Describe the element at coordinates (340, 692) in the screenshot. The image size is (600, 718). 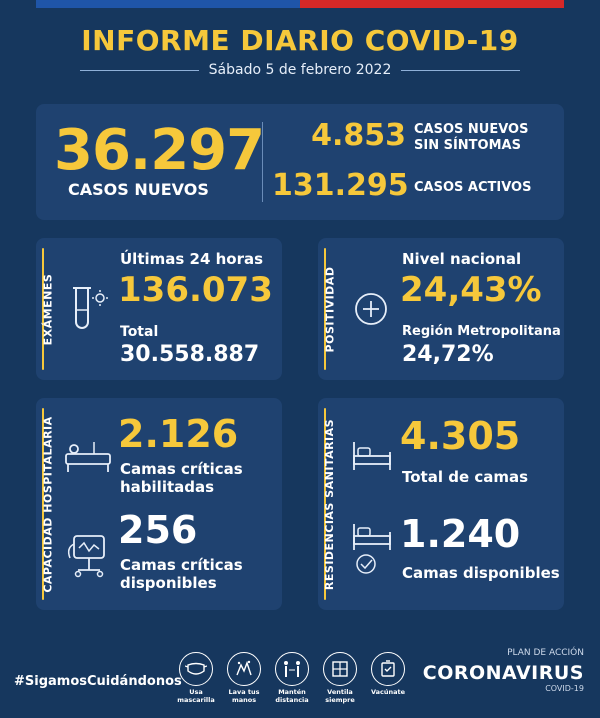
I see `tip-ventilate-label-1: Ventila` at that location.